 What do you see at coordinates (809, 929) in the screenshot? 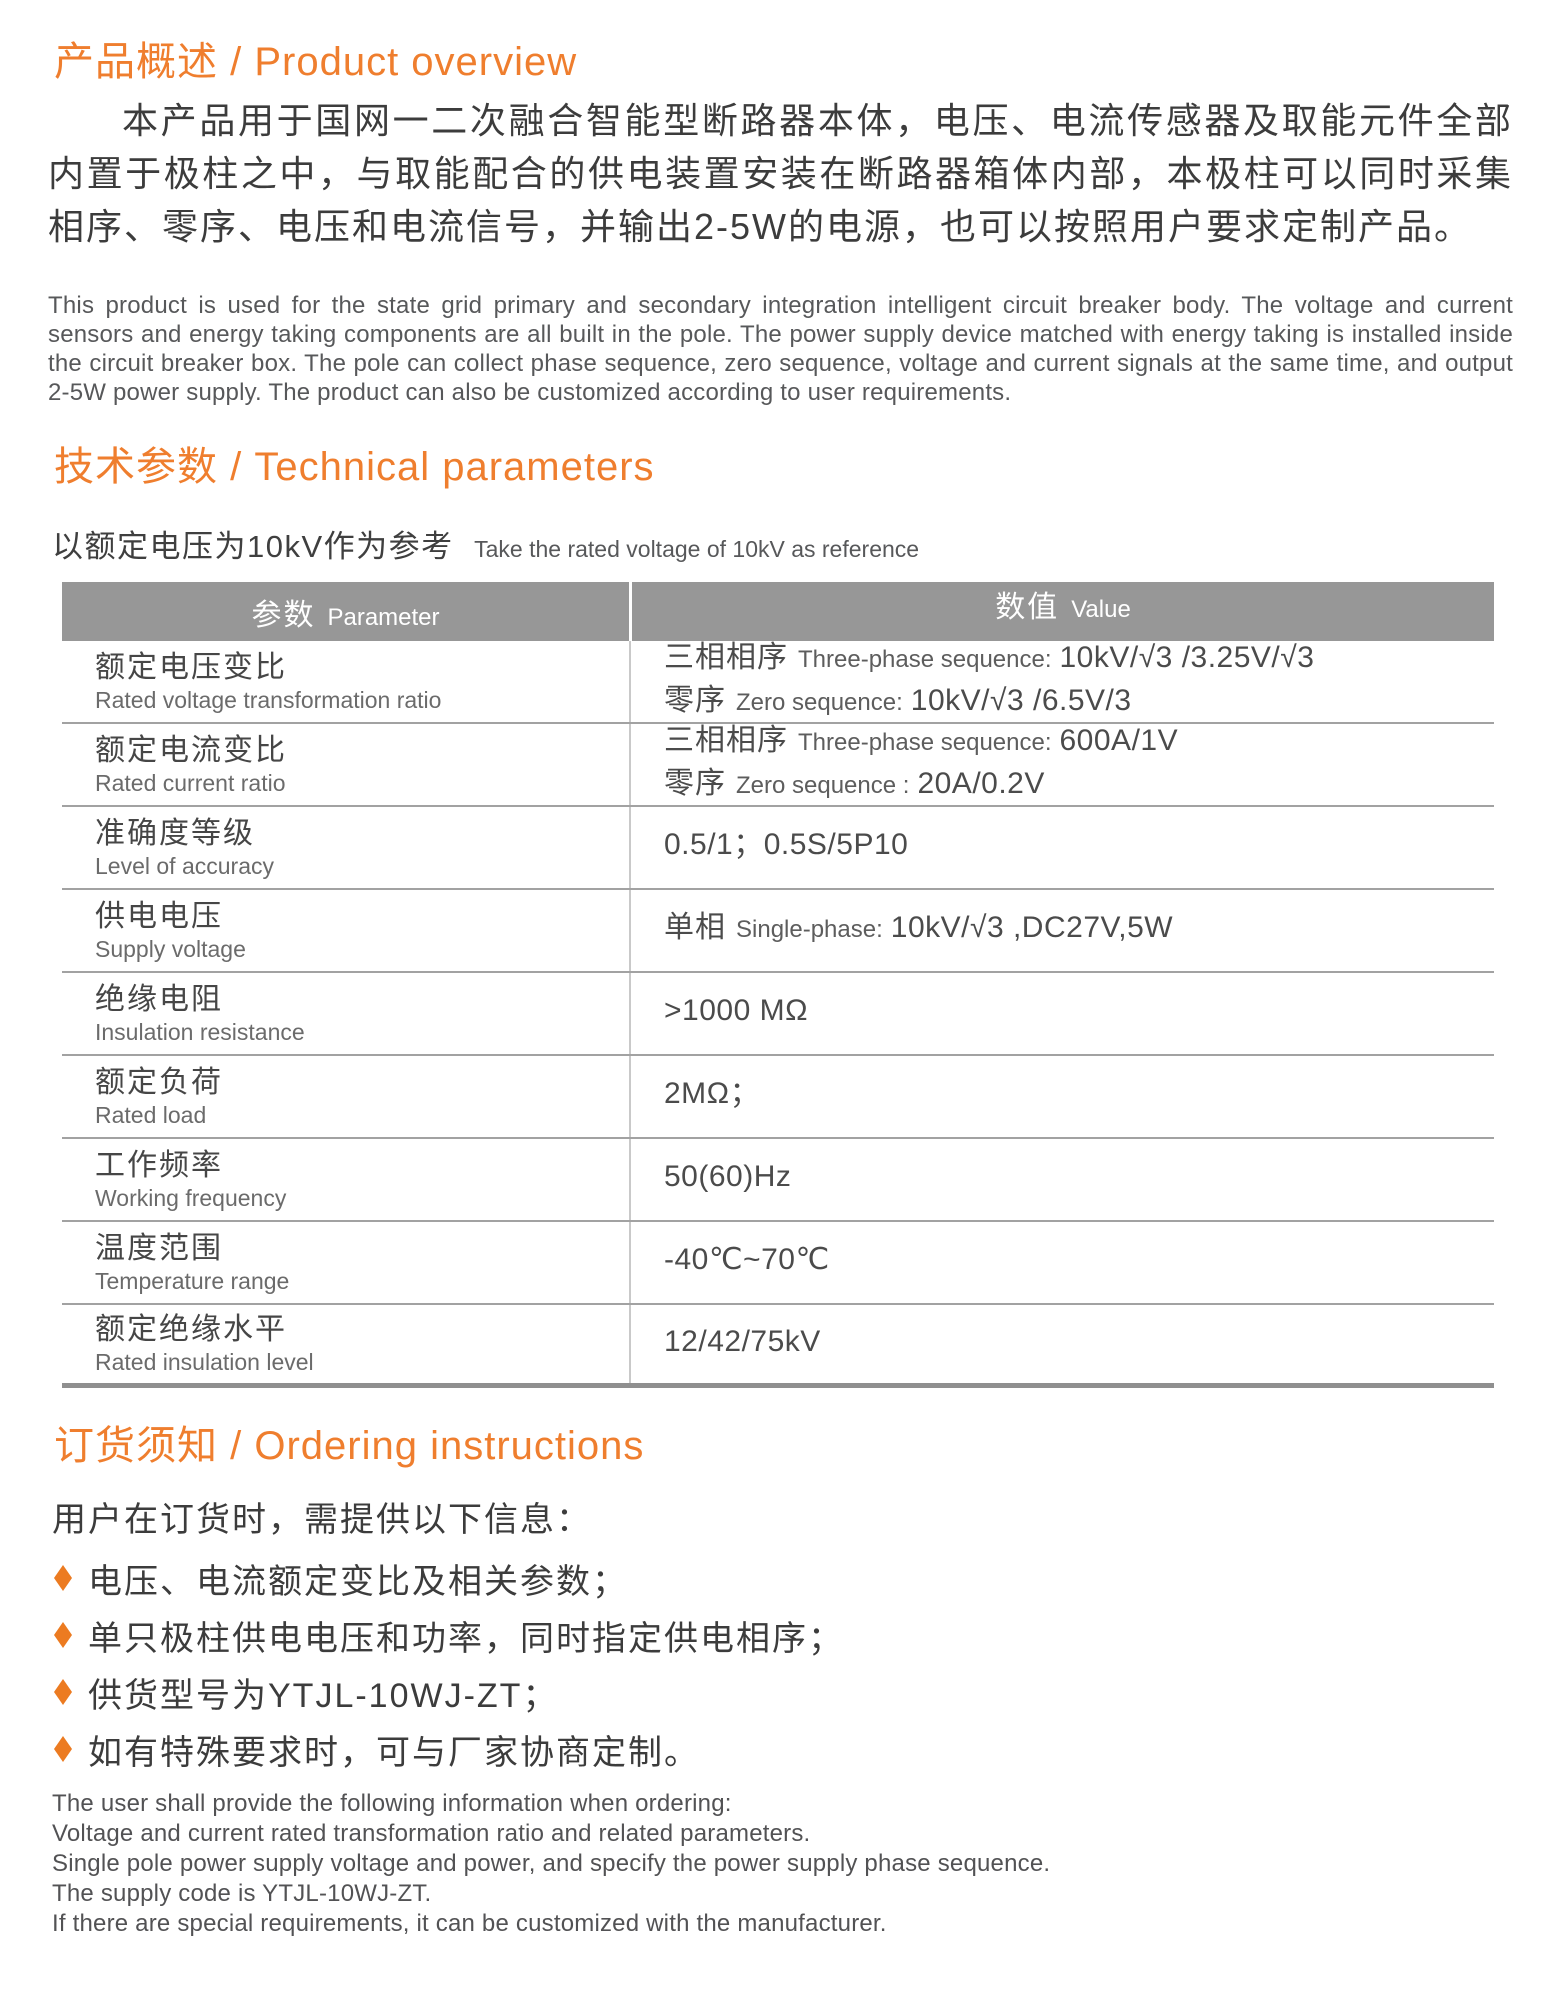
I see `value-label-en: Single-phase:` at bounding box center [809, 929].